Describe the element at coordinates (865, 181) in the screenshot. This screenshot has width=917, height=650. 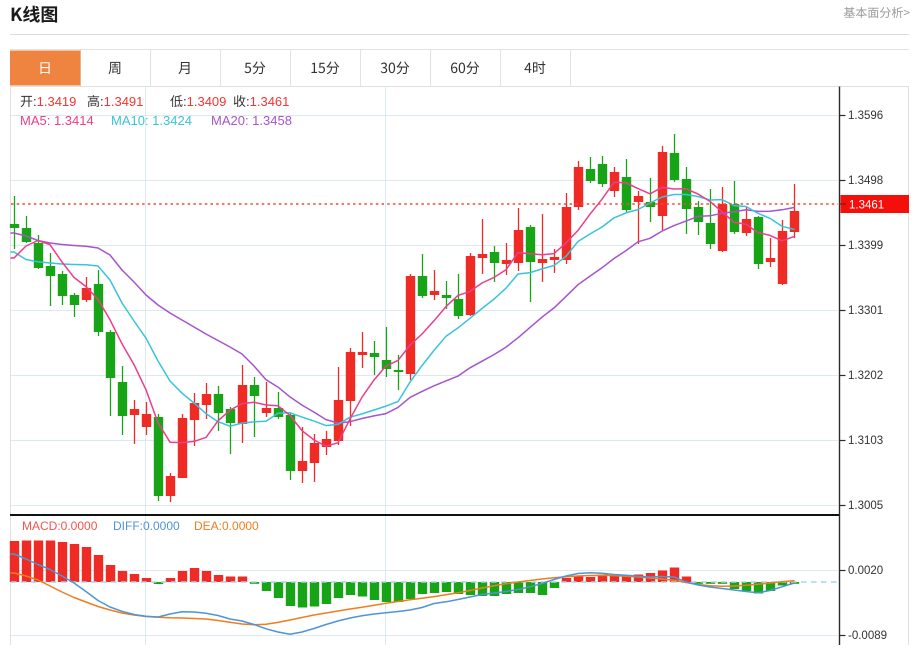
I see `svg-text: 1.3498` at that location.